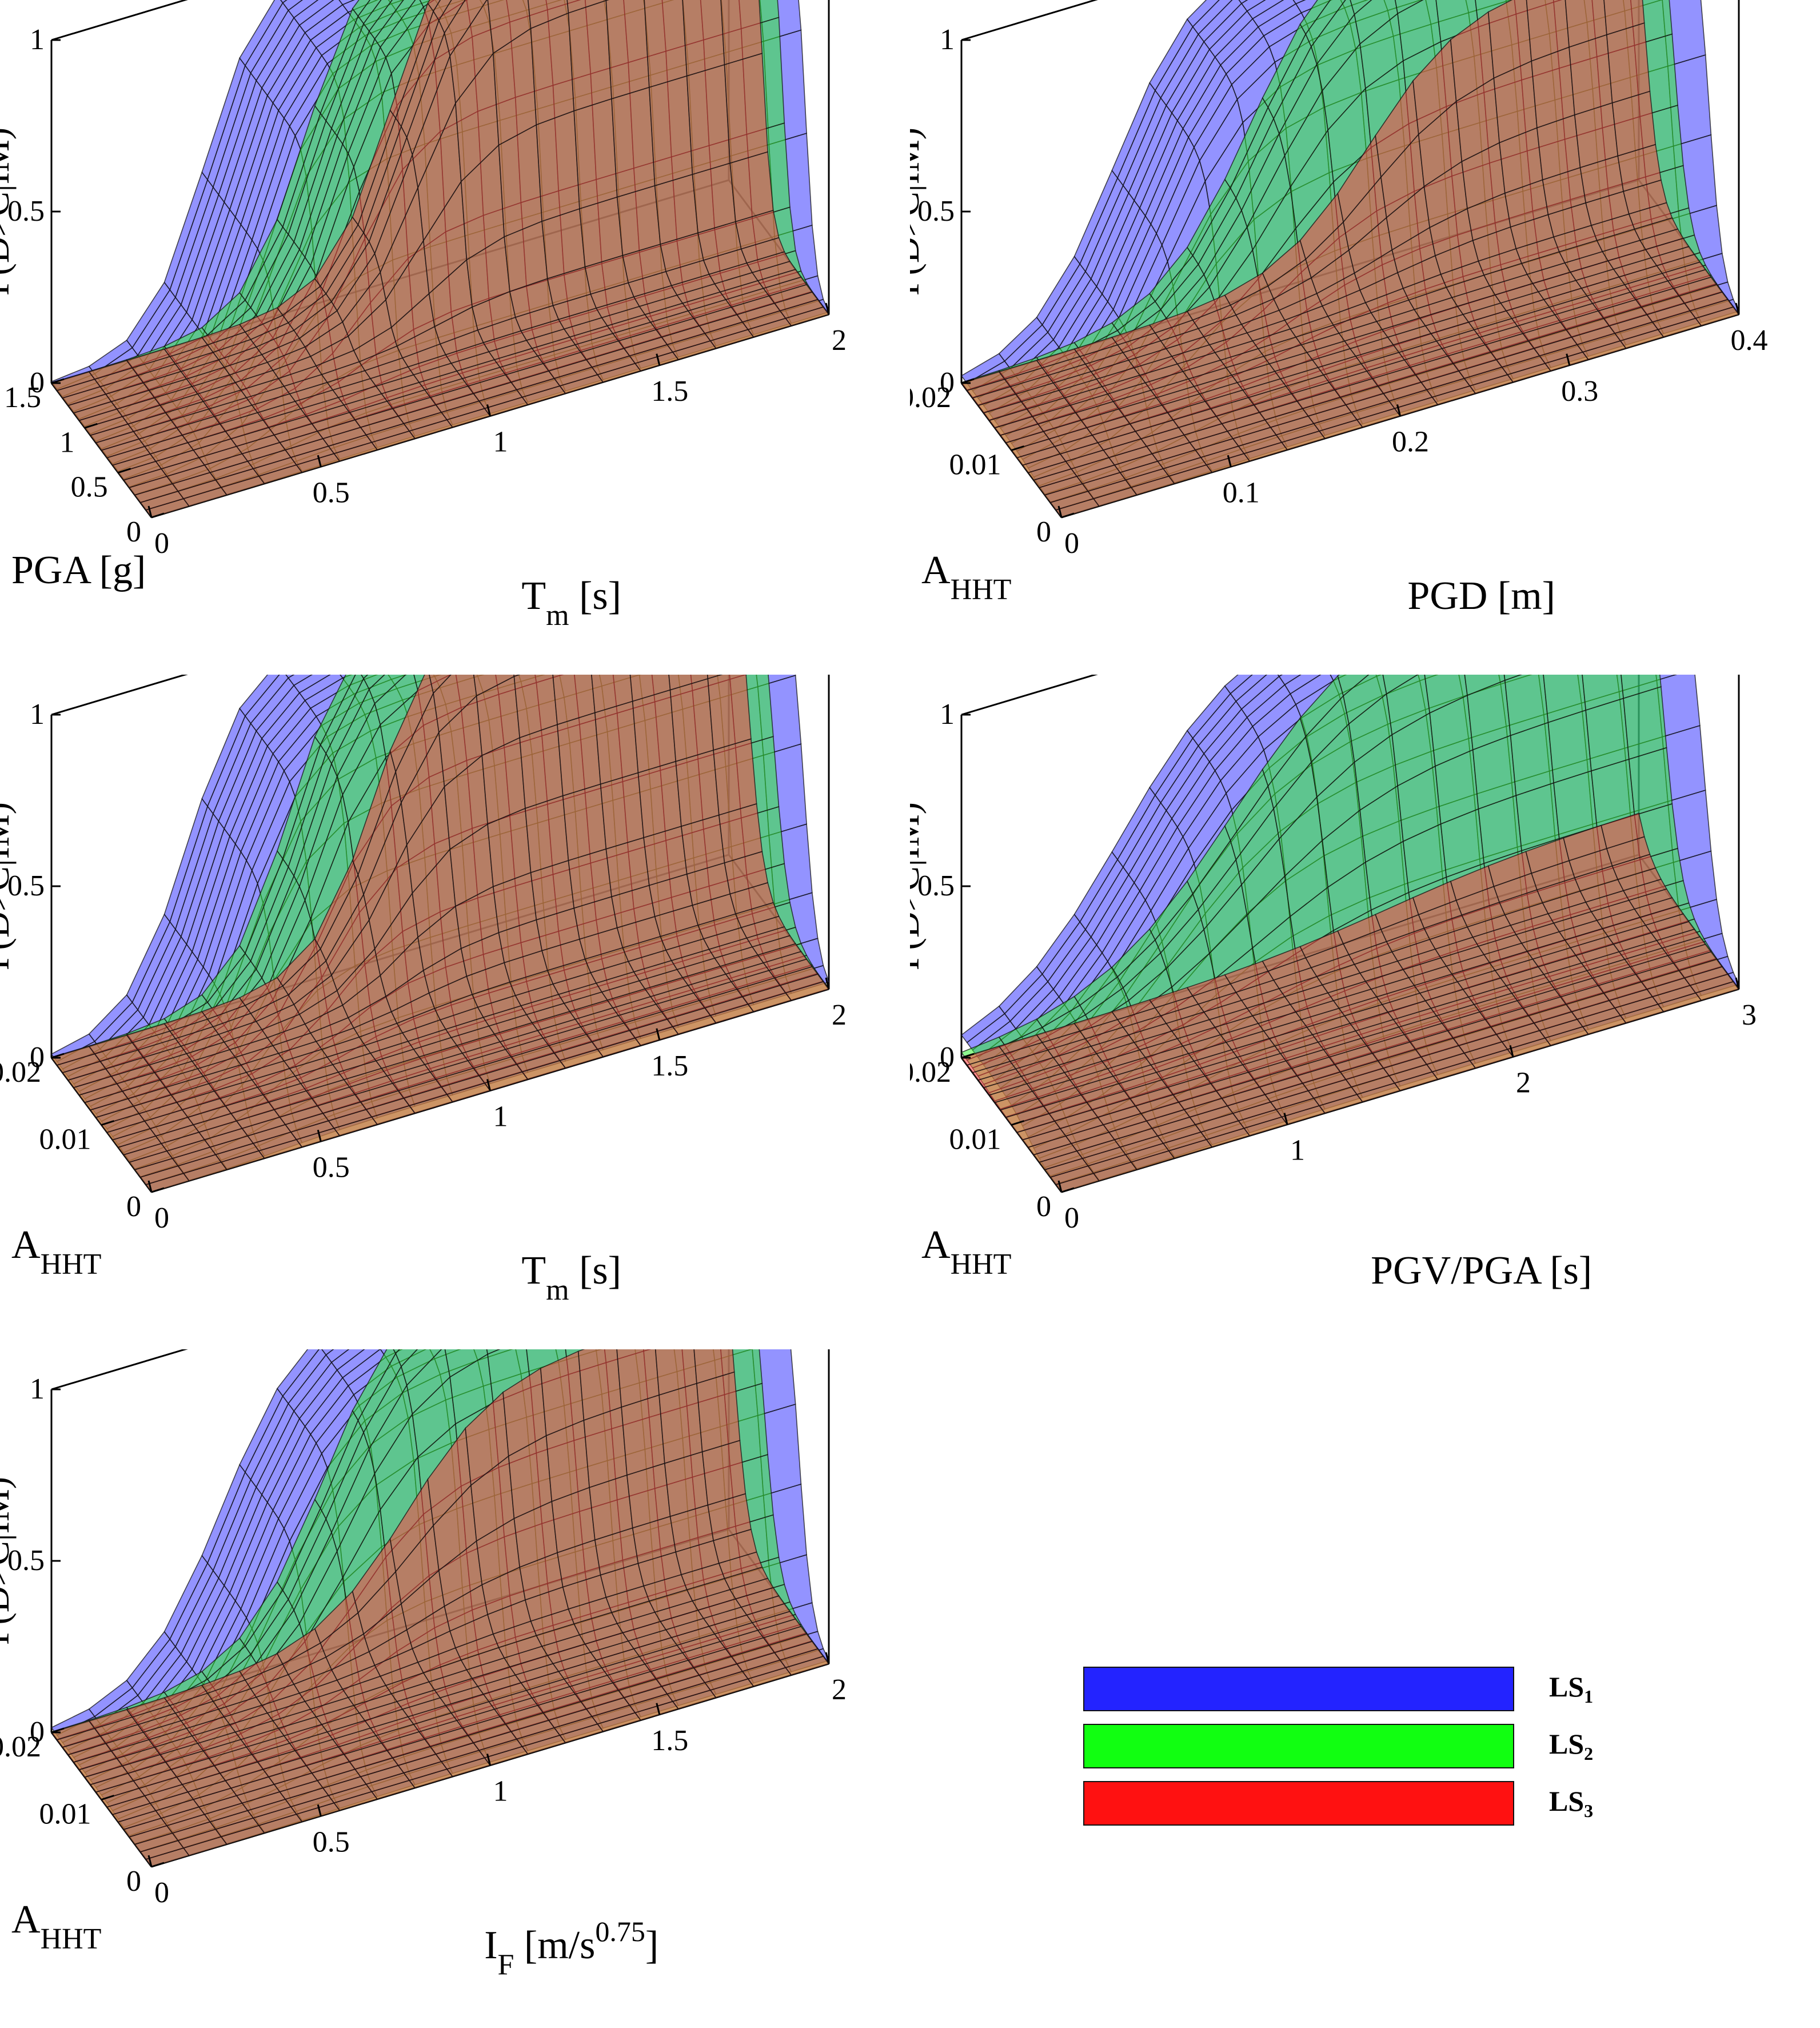  What do you see at coordinates (669, 1066) in the screenshot?
I see `y-tick-label: 1.5` at bounding box center [669, 1066].